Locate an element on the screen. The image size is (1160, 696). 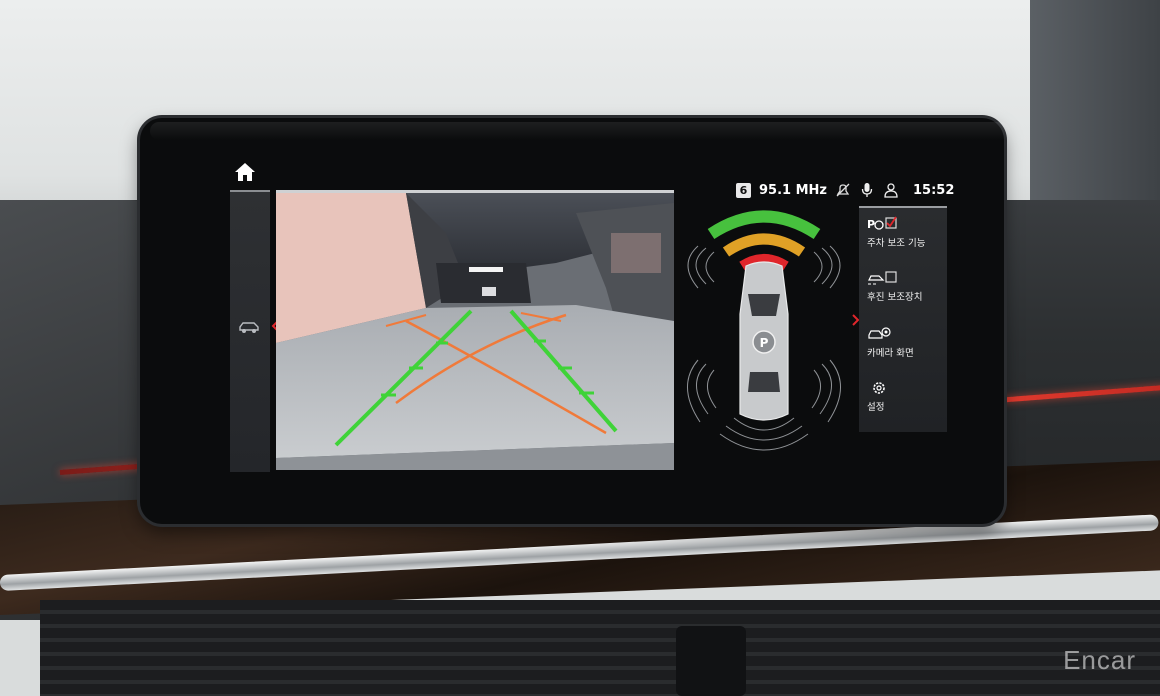
camera-feed-image is located at coordinates (475, 331).